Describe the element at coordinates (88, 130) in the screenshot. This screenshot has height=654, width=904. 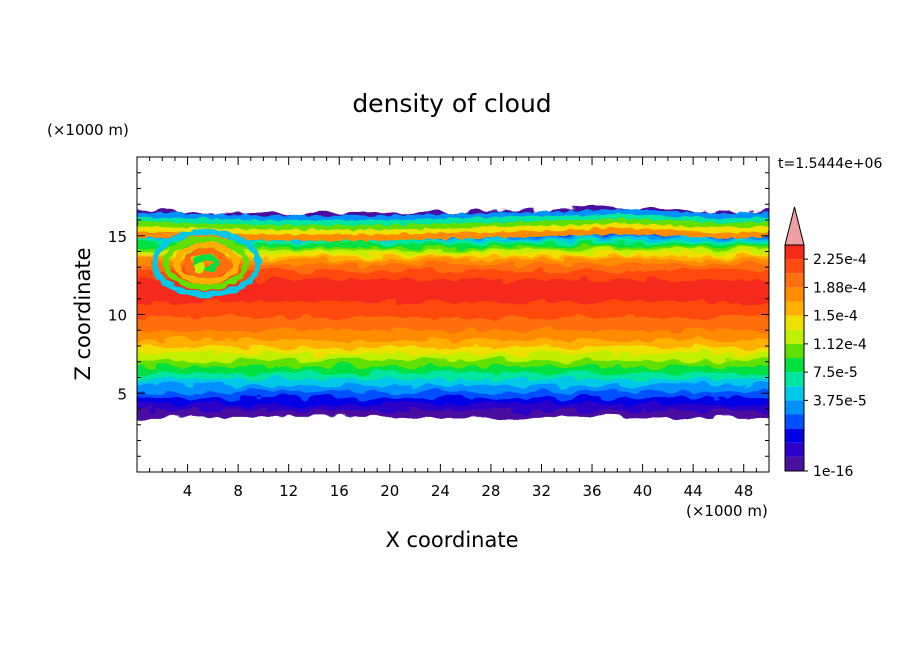
I see `y-unit-label: (×1000 m)` at that location.